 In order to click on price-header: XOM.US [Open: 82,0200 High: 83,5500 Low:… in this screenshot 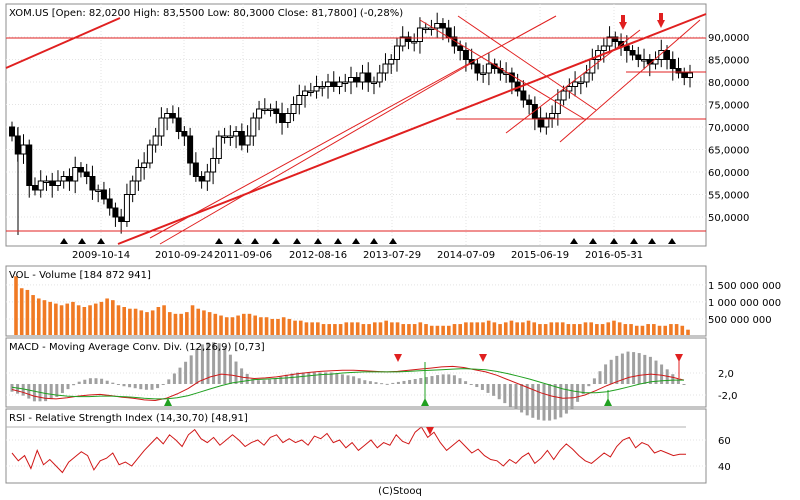, I will do `click(206, 13)`.